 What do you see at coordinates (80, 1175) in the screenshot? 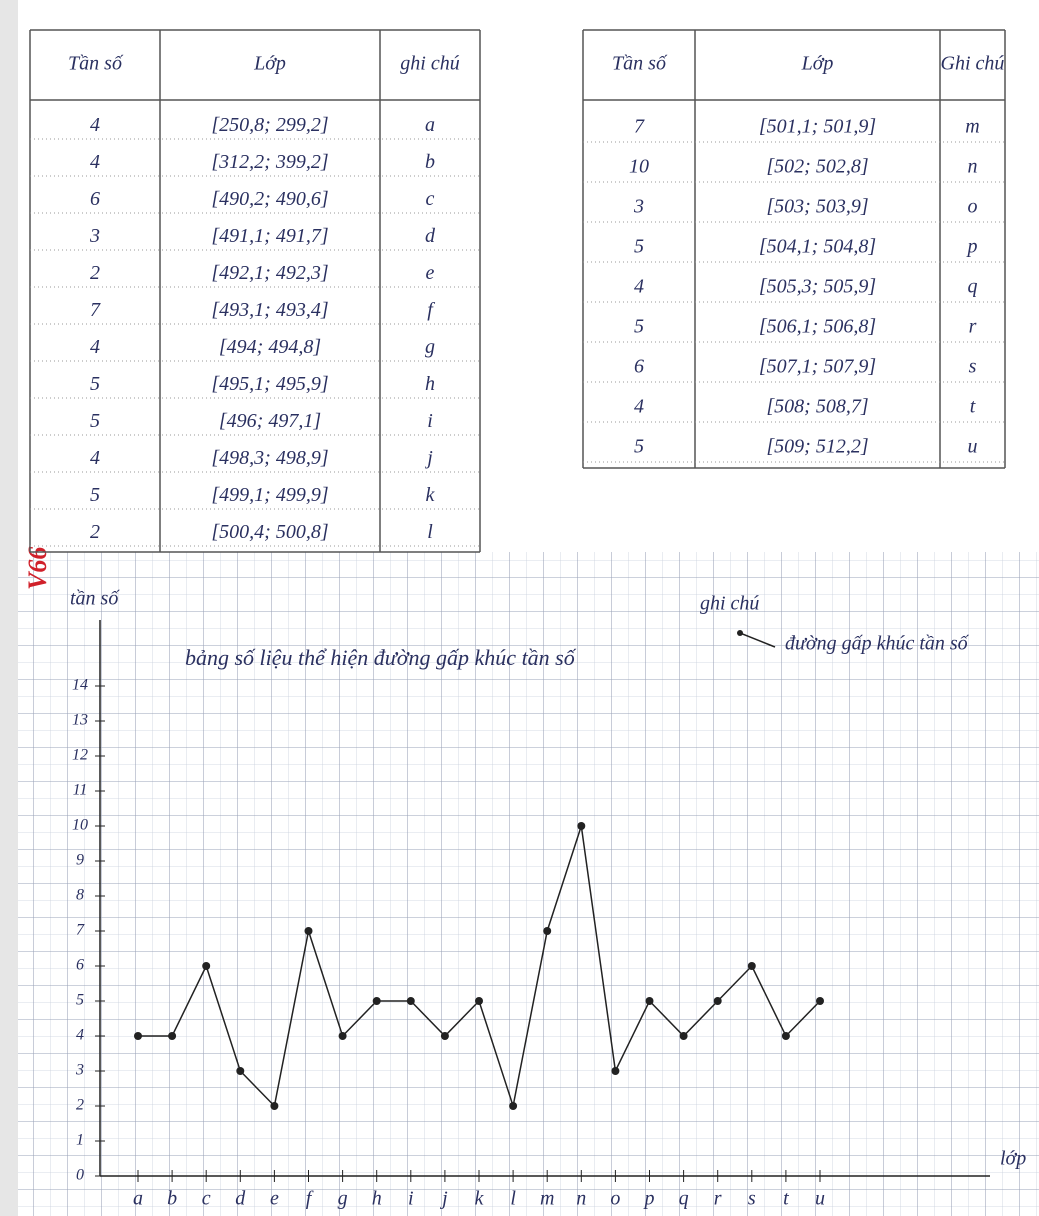
I see `y-tick-label: 0` at bounding box center [80, 1175].